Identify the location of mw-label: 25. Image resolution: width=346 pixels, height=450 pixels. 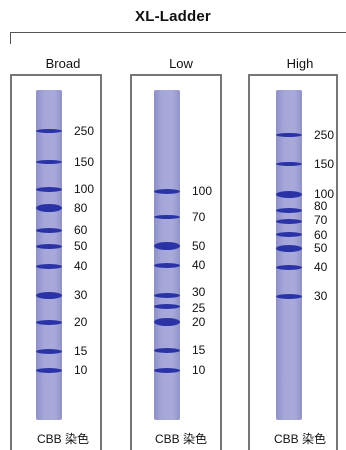
(199, 308).